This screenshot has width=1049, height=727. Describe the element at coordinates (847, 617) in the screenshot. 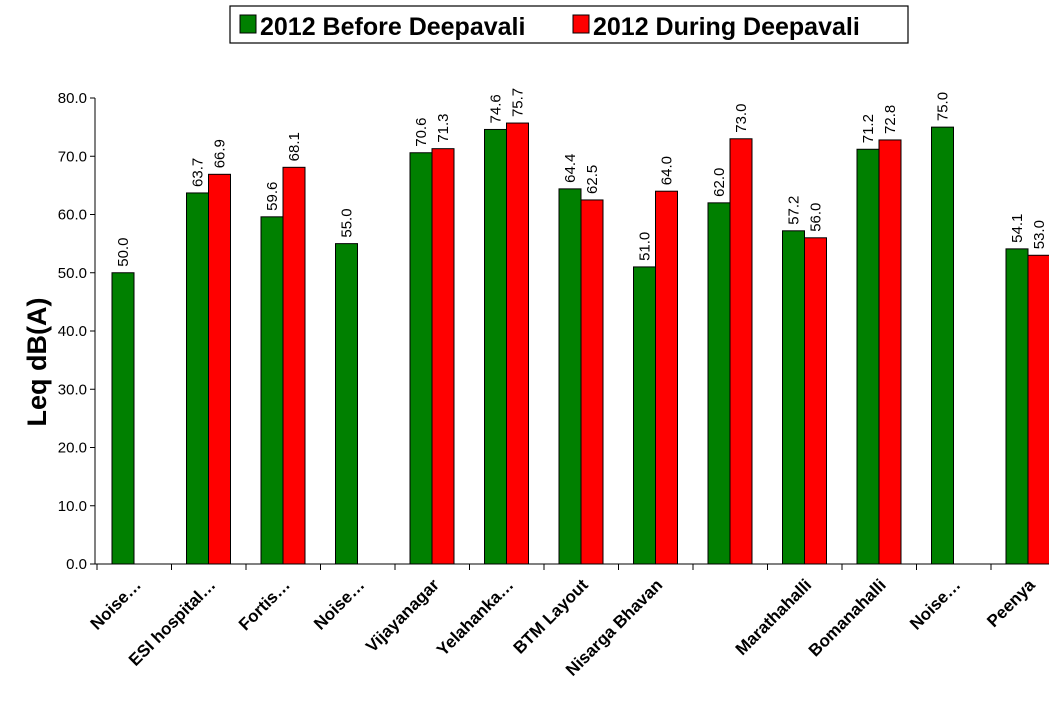

I see `x-category-label: Bomanahalli` at that location.